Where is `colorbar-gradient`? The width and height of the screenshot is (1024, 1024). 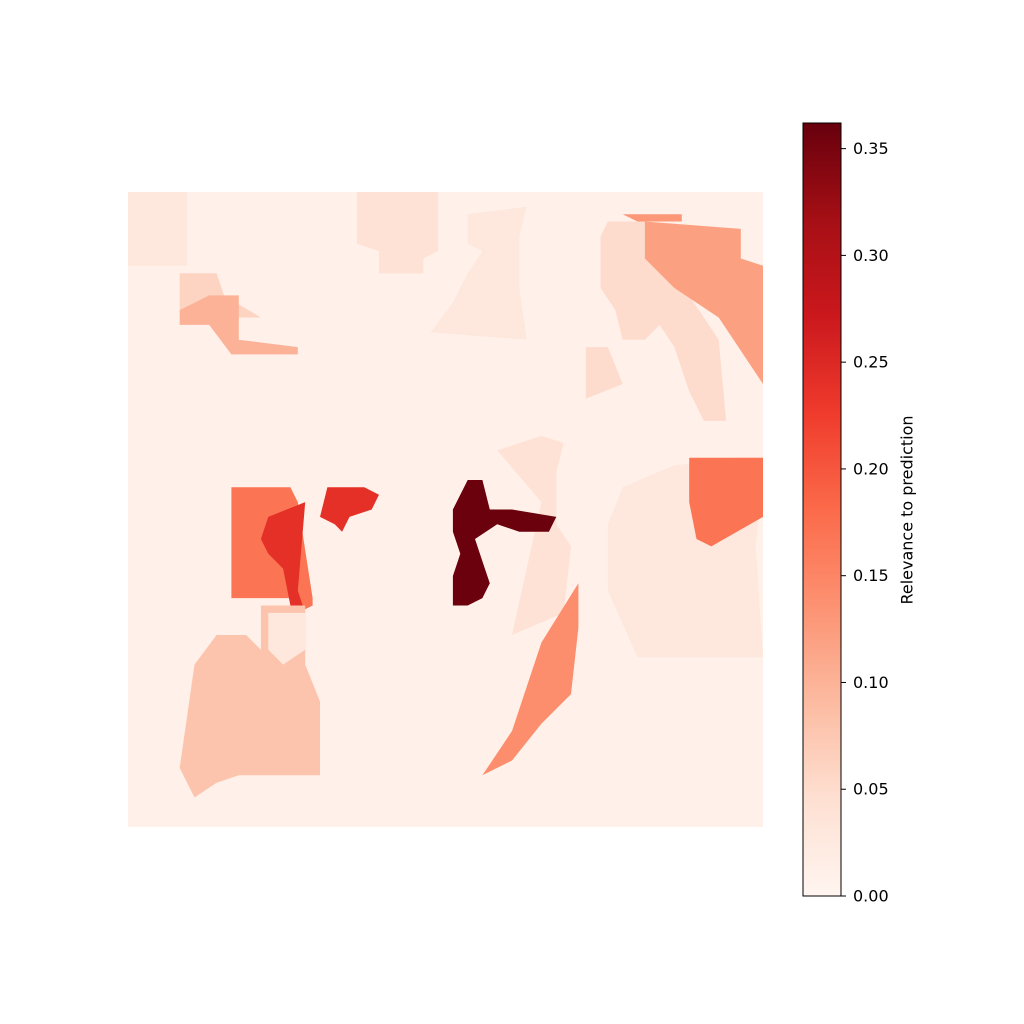 colorbar-gradient is located at coordinates (822, 509).